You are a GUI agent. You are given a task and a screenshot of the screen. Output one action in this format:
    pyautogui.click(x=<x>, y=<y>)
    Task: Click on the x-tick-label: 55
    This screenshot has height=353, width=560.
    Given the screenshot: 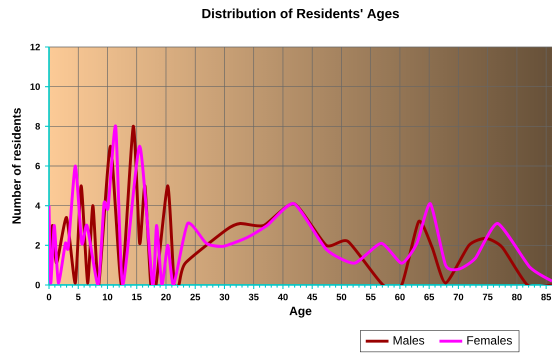 What is the action you would take?
    pyautogui.click(x=371, y=297)
    